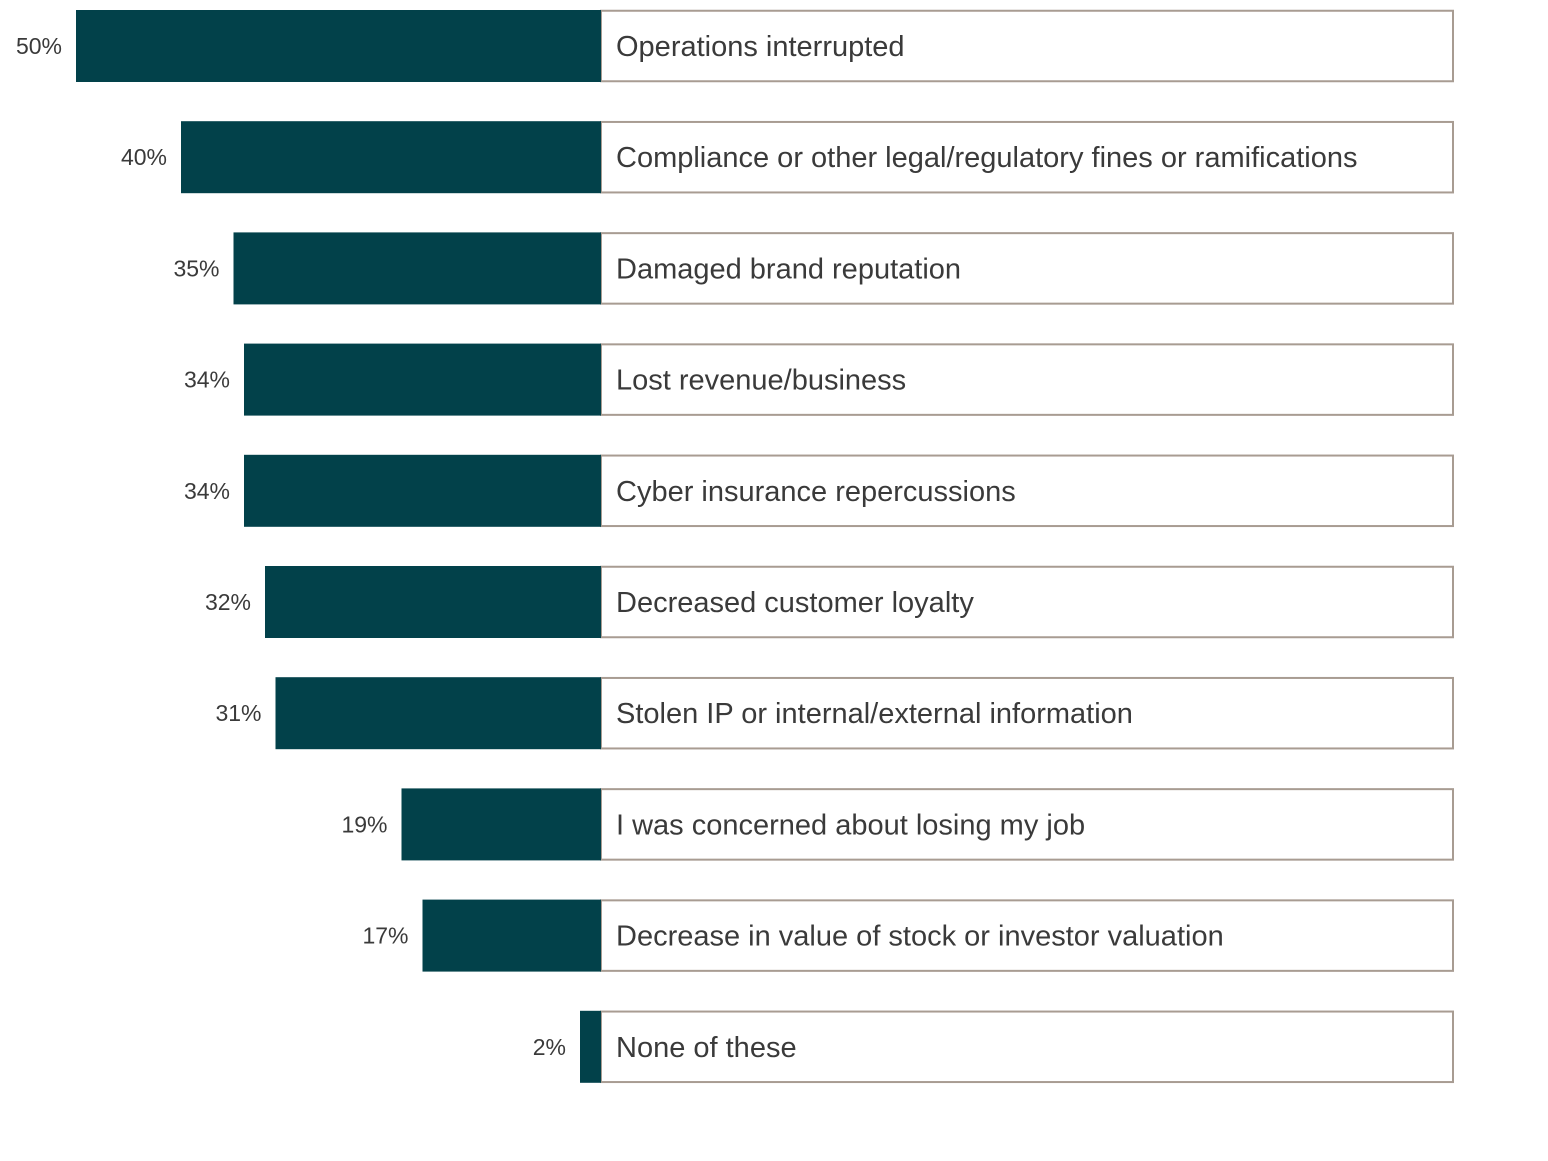 This screenshot has width=1548, height=1161. I want to click on value-label: 2%, so click(549, 1047).